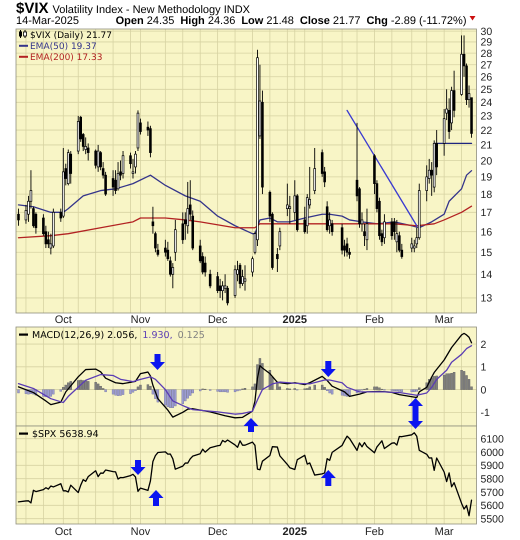 The height and width of the screenshot is (540, 520). What do you see at coordinates (486, 161) in the screenshot?
I see `y-tick-label: 20` at bounding box center [486, 161].